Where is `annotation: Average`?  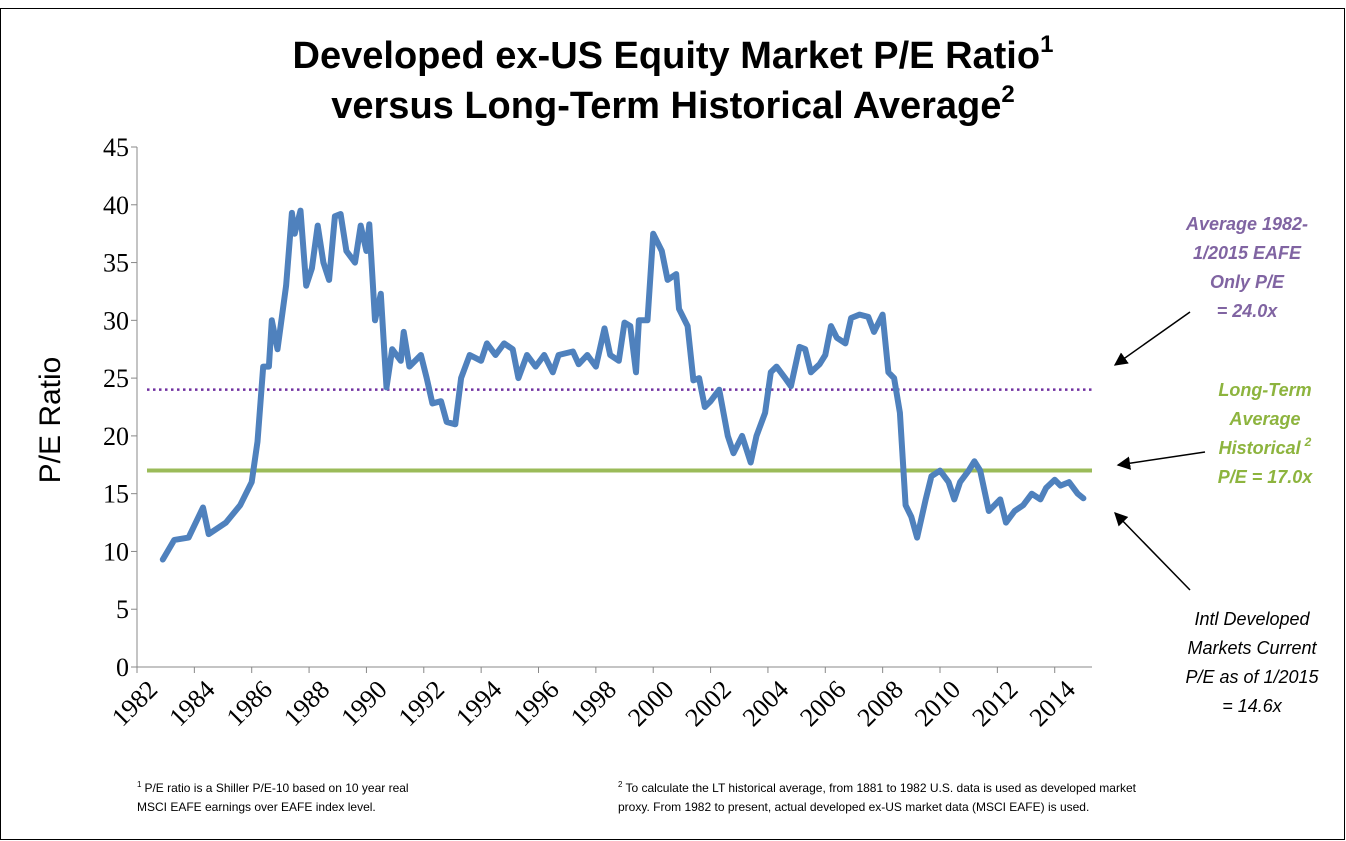
annotation: Average is located at coordinates (1264, 419).